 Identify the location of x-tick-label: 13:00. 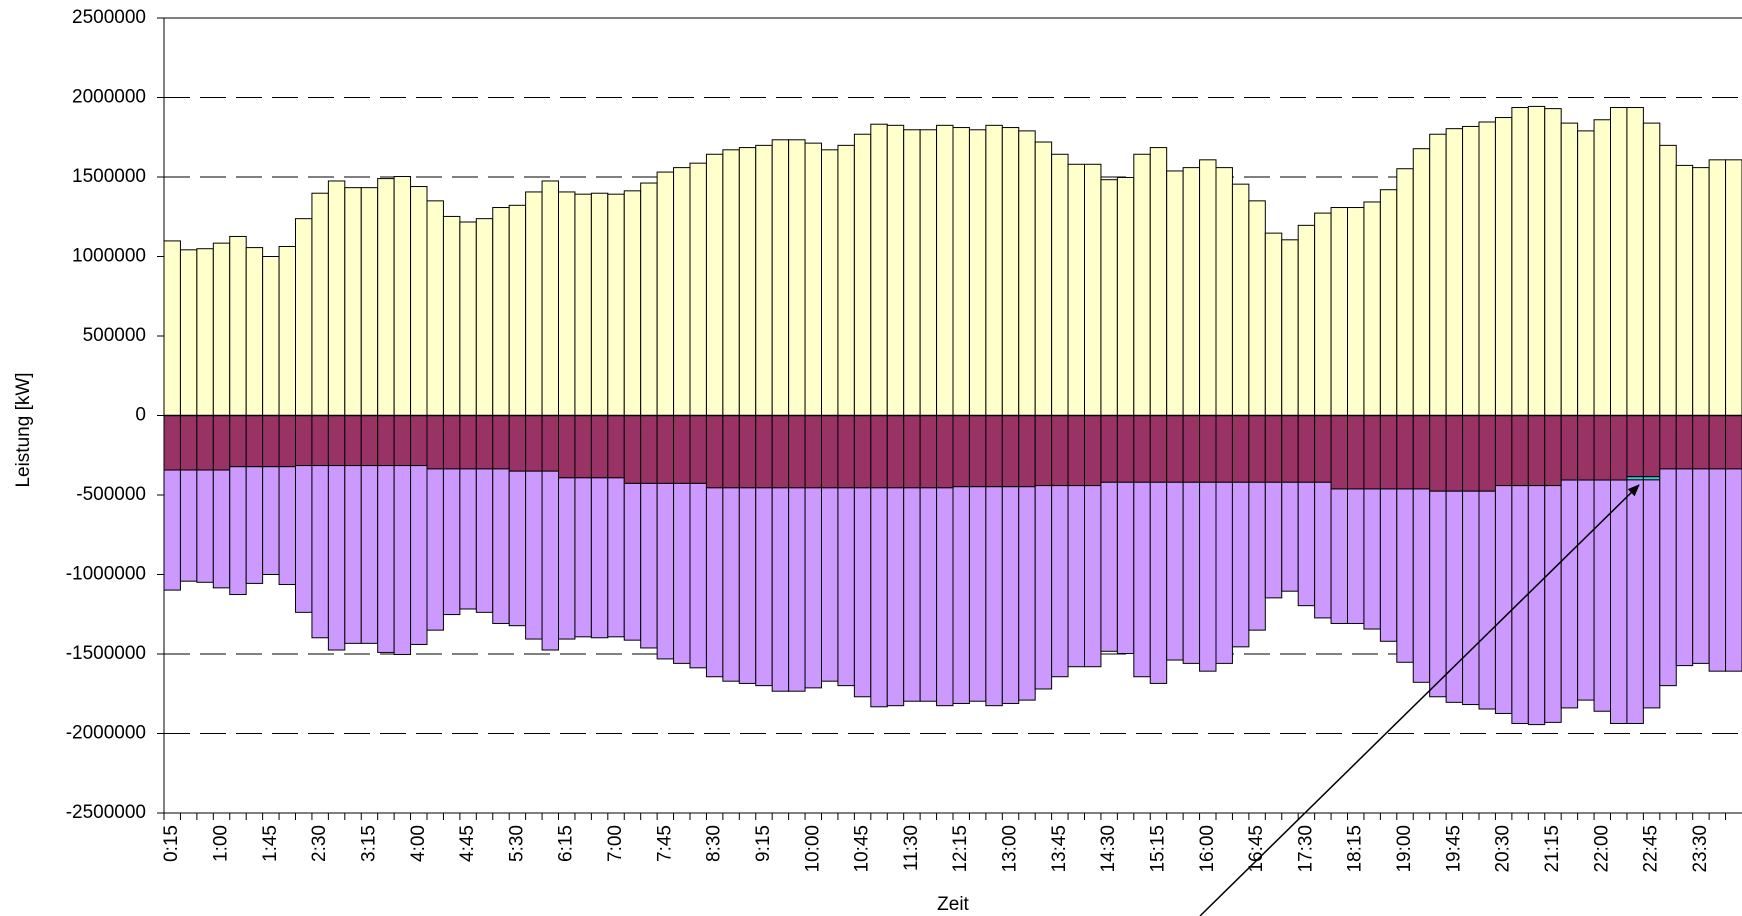
(1010, 849).